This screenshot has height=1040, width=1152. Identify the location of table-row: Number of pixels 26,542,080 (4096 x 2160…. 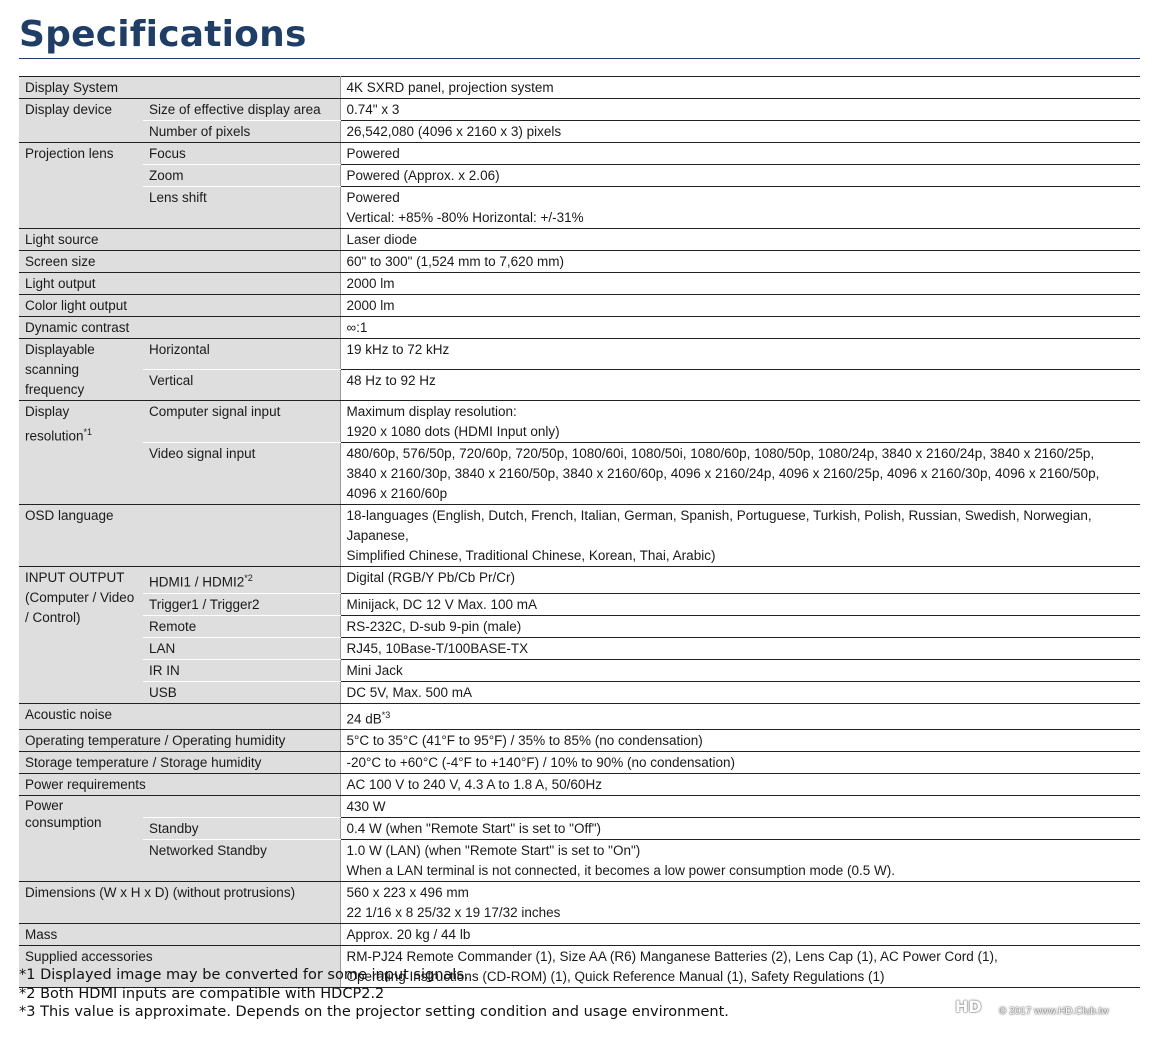
(579, 131).